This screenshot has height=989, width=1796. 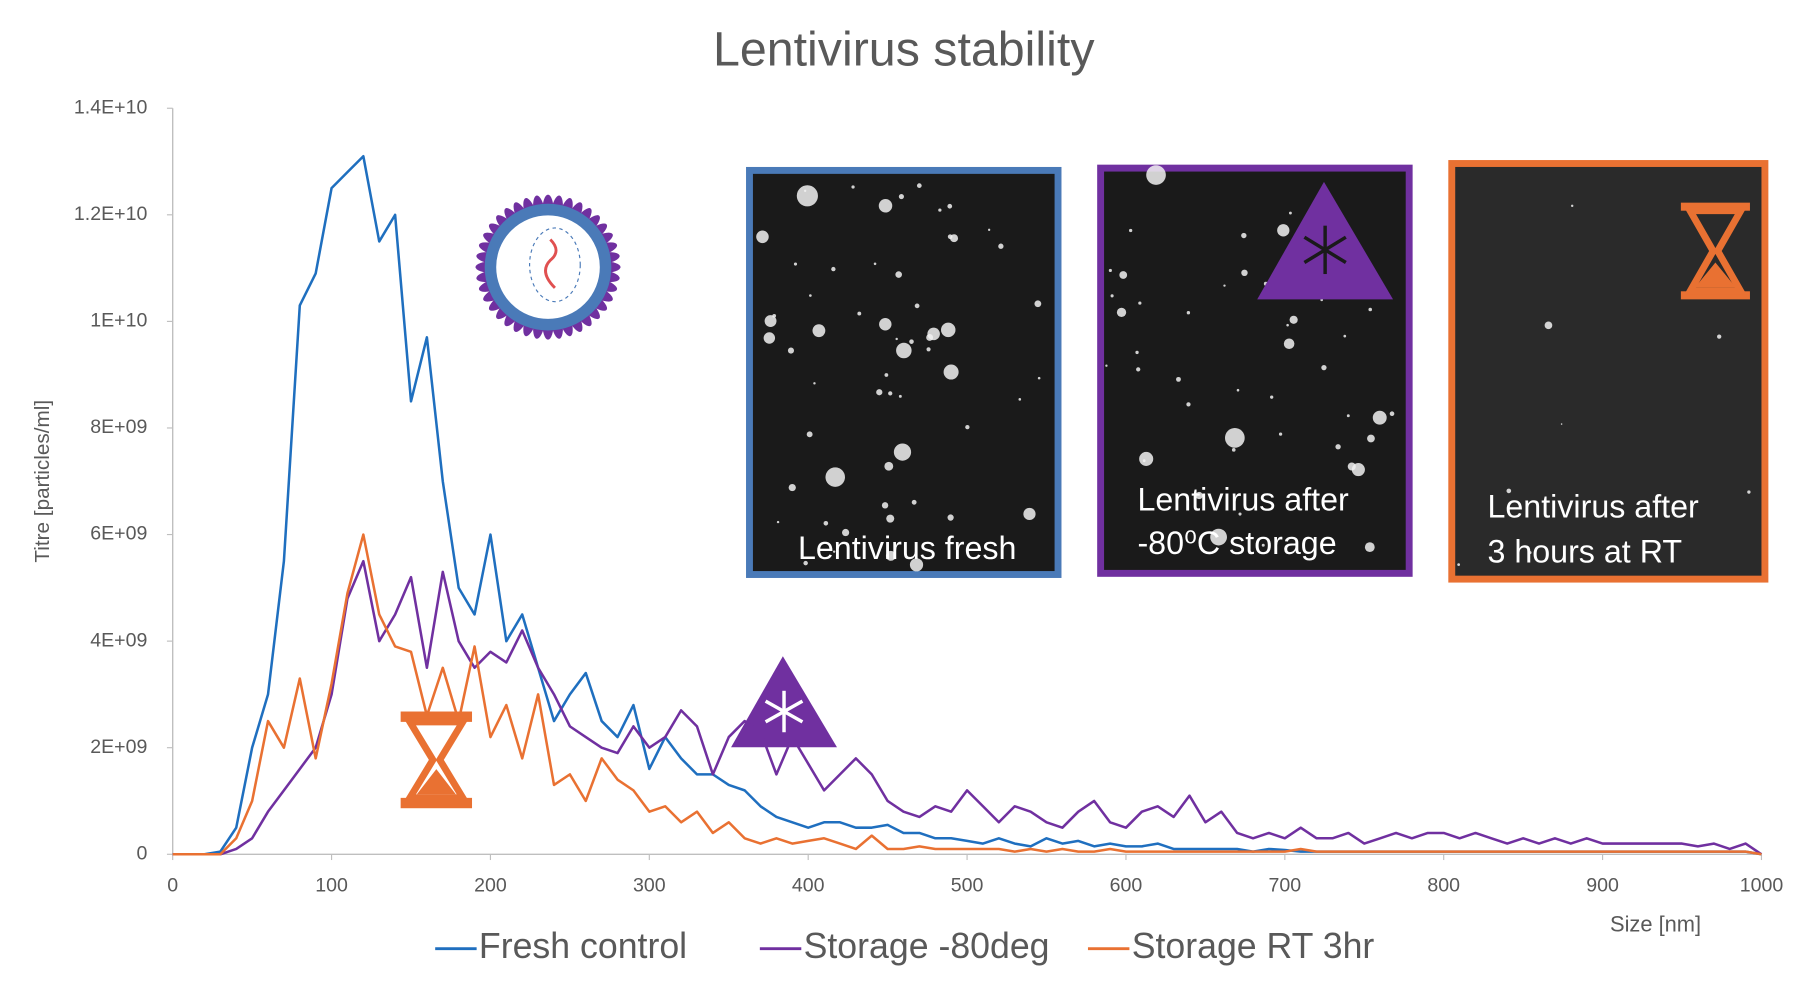 I want to click on virus-core, so click(x=555, y=265).